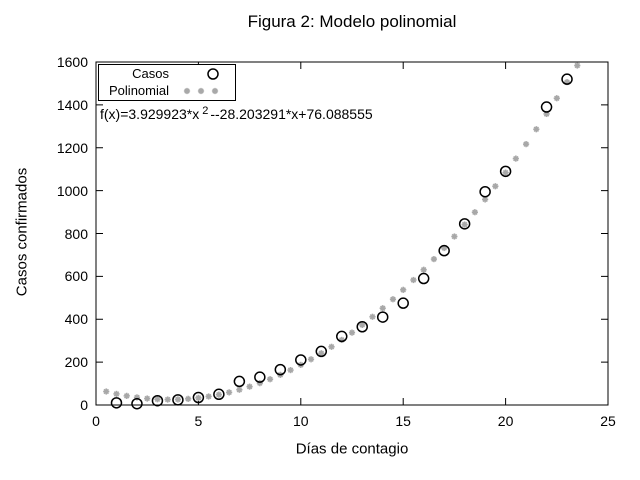 The image size is (640, 480). I want to click on y-tick-label: 1200, so click(72, 147).